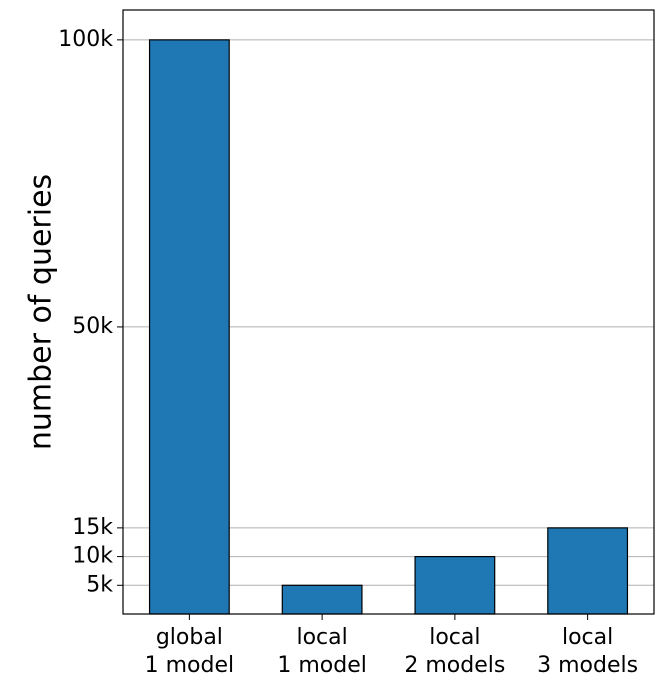 The image size is (665, 690). Describe the element at coordinates (322, 651) in the screenshot. I see `x-tick-label: local 1 model` at that location.